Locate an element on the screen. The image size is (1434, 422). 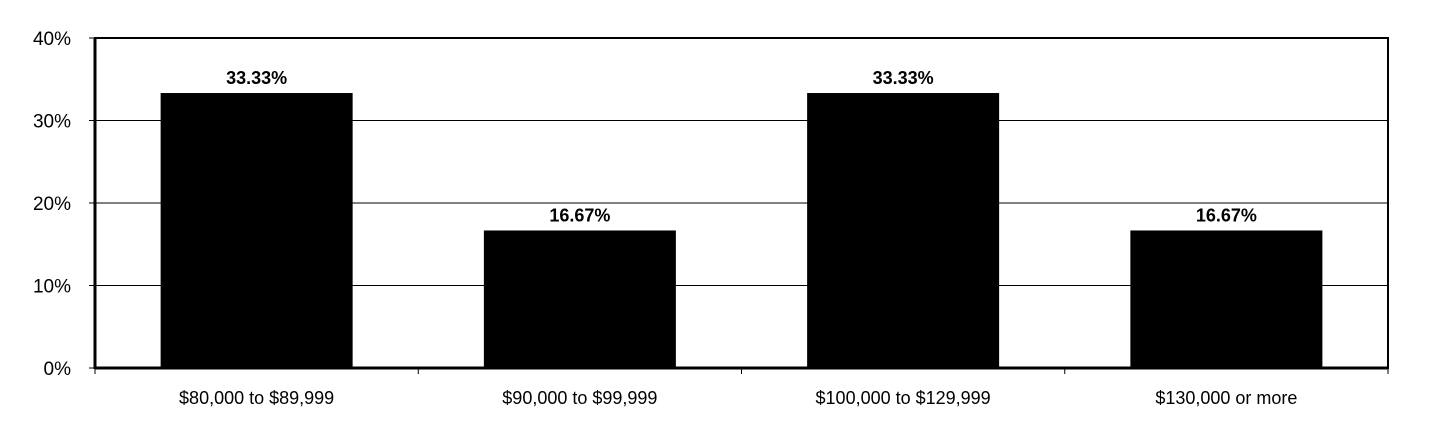
x-category-label: $130,000 or more is located at coordinates (1226, 398).